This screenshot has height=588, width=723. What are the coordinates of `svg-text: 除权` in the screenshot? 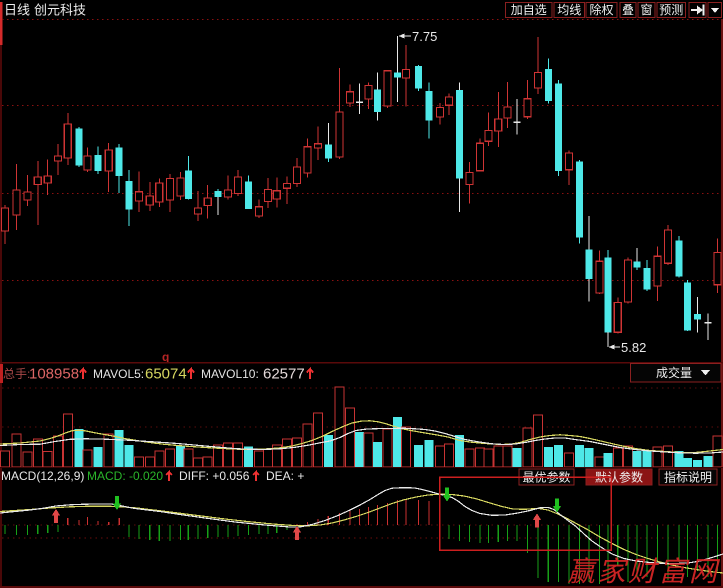 It's located at (601, 9).